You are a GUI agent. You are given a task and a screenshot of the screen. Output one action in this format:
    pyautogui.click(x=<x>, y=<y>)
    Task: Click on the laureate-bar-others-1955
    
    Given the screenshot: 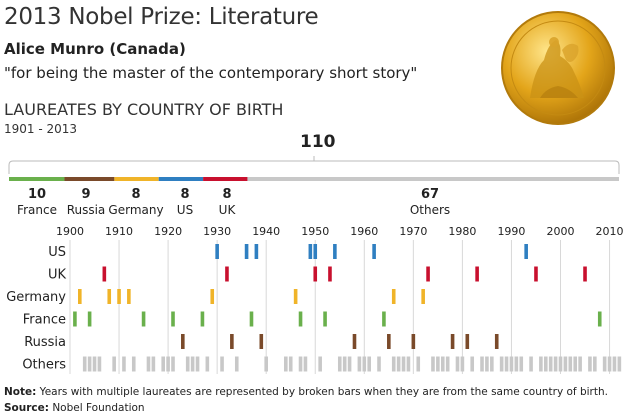 What is the action you would take?
    pyautogui.click(x=339, y=364)
    